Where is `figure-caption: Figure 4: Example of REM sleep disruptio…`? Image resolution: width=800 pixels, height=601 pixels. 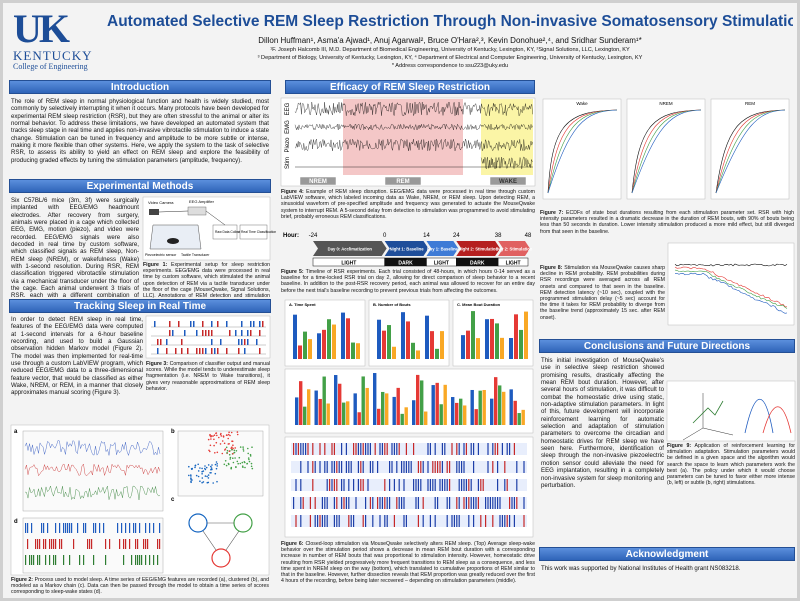 figure-caption: Figure 4: Example of REM sleep disruptio… is located at coordinates (408, 208).